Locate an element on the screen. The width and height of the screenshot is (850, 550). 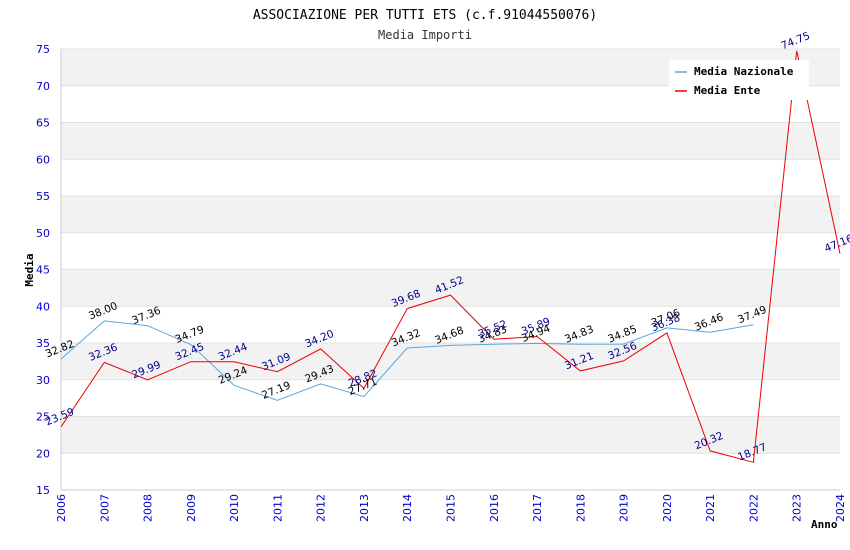
legend-label-media-ente: Media Ente is located at coordinates (727, 90).